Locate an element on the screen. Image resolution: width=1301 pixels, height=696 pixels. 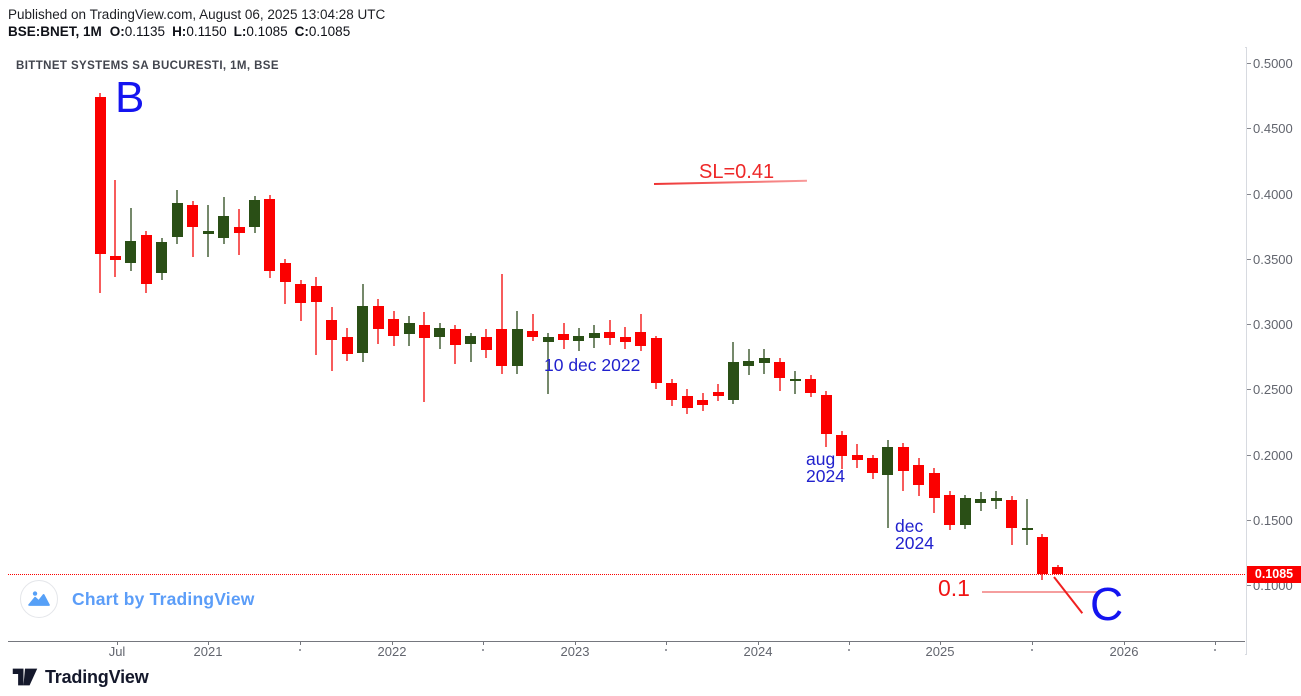
time-axis is located at coordinates (626, 648).